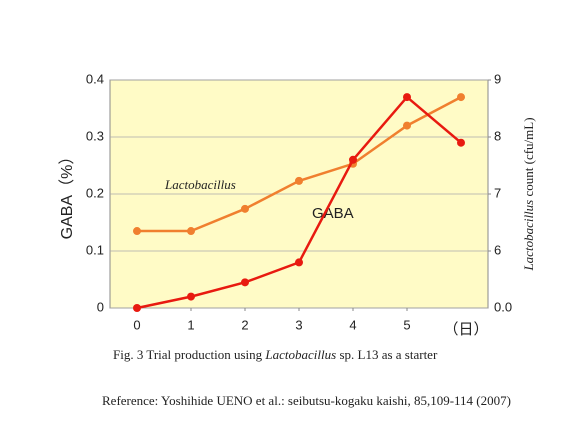  I want to click on y2-axis-label-part: count (cfu/mL), so click(528, 158).